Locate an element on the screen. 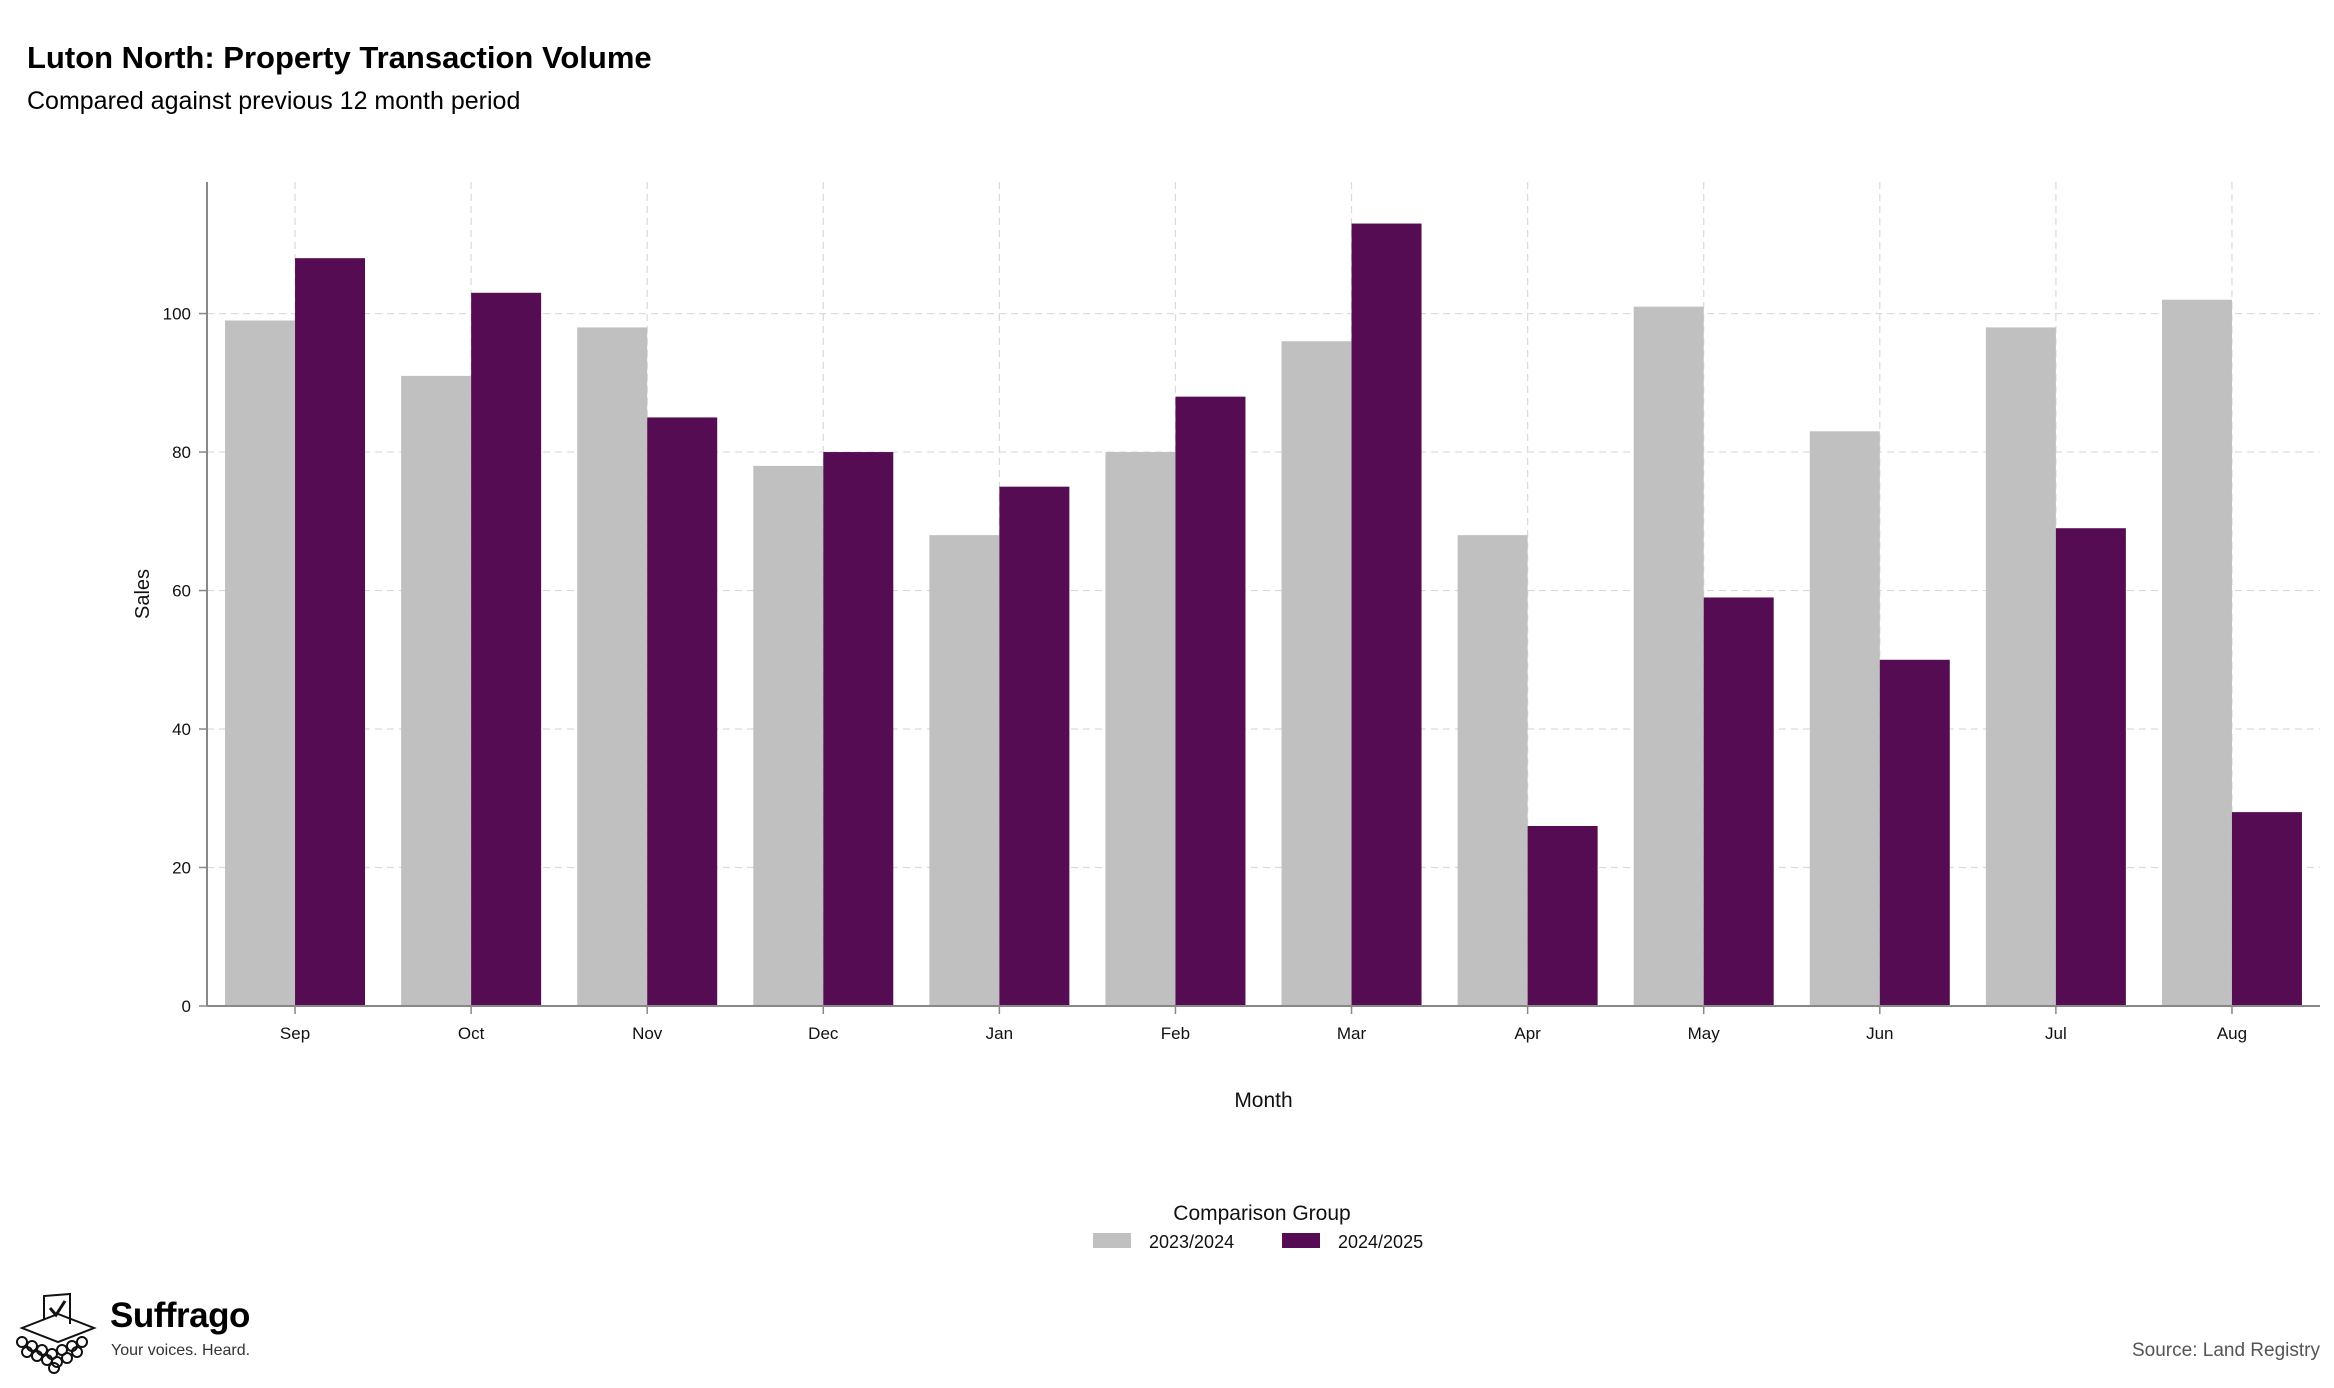 The image size is (2334, 1388). bar-2024-2025-aug is located at coordinates (2266, 909).